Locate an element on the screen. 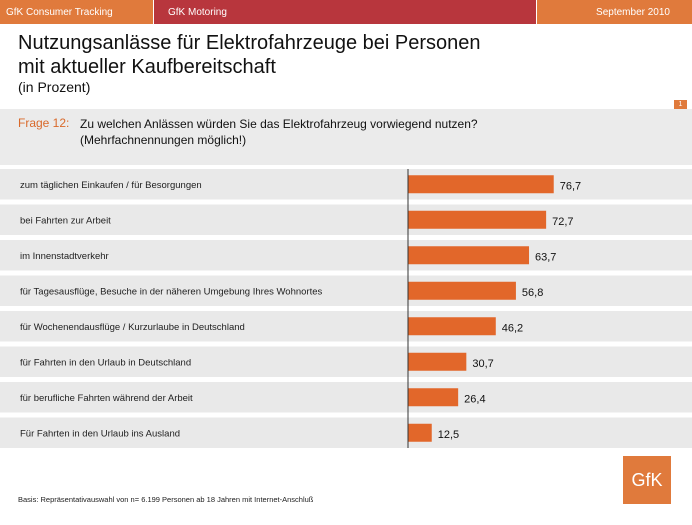 This screenshot has width=692, height=525. category-label: Für Fahrten in den Urlaub ins Ausland is located at coordinates (100, 433).